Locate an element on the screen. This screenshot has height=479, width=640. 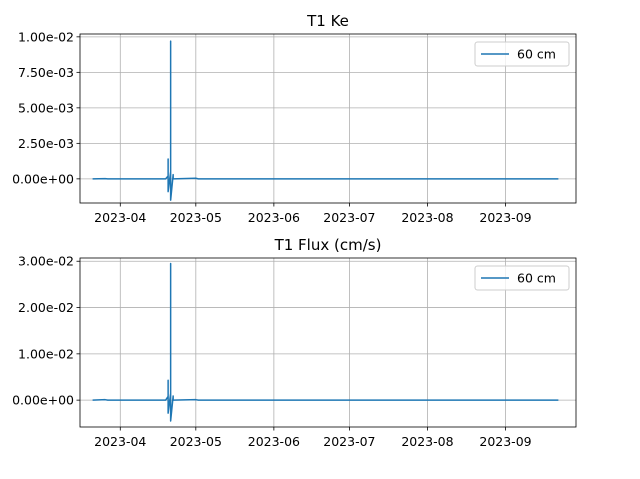
y-tick-label: 2.00e-02 is located at coordinates (46, 307).